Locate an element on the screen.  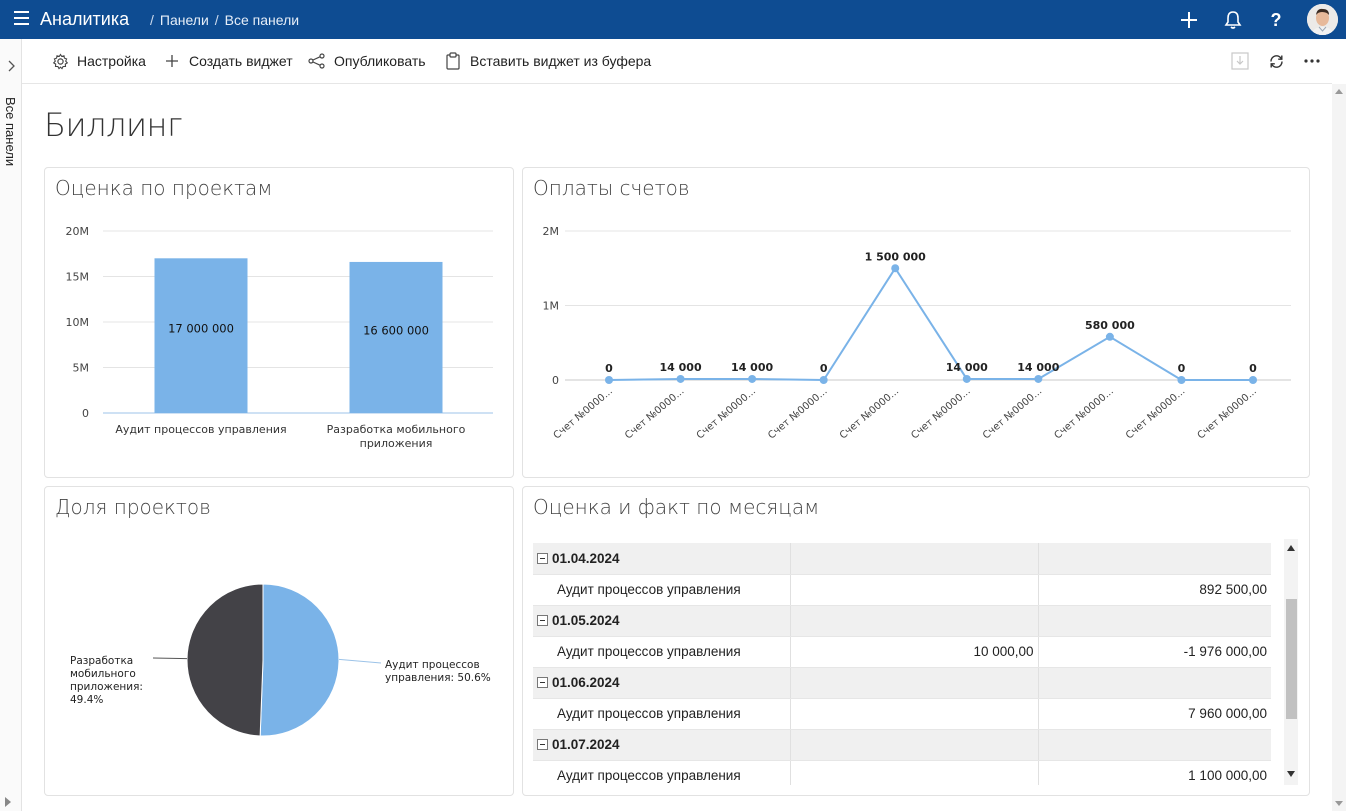
paste-widget-button: Вставить виджет из буфера is located at coordinates (547, 61).